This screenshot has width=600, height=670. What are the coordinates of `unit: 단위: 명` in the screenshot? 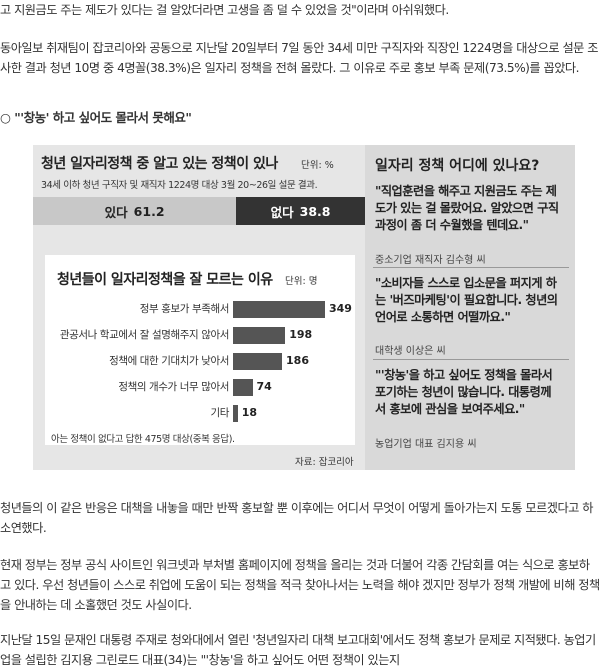 It's located at (301, 281).